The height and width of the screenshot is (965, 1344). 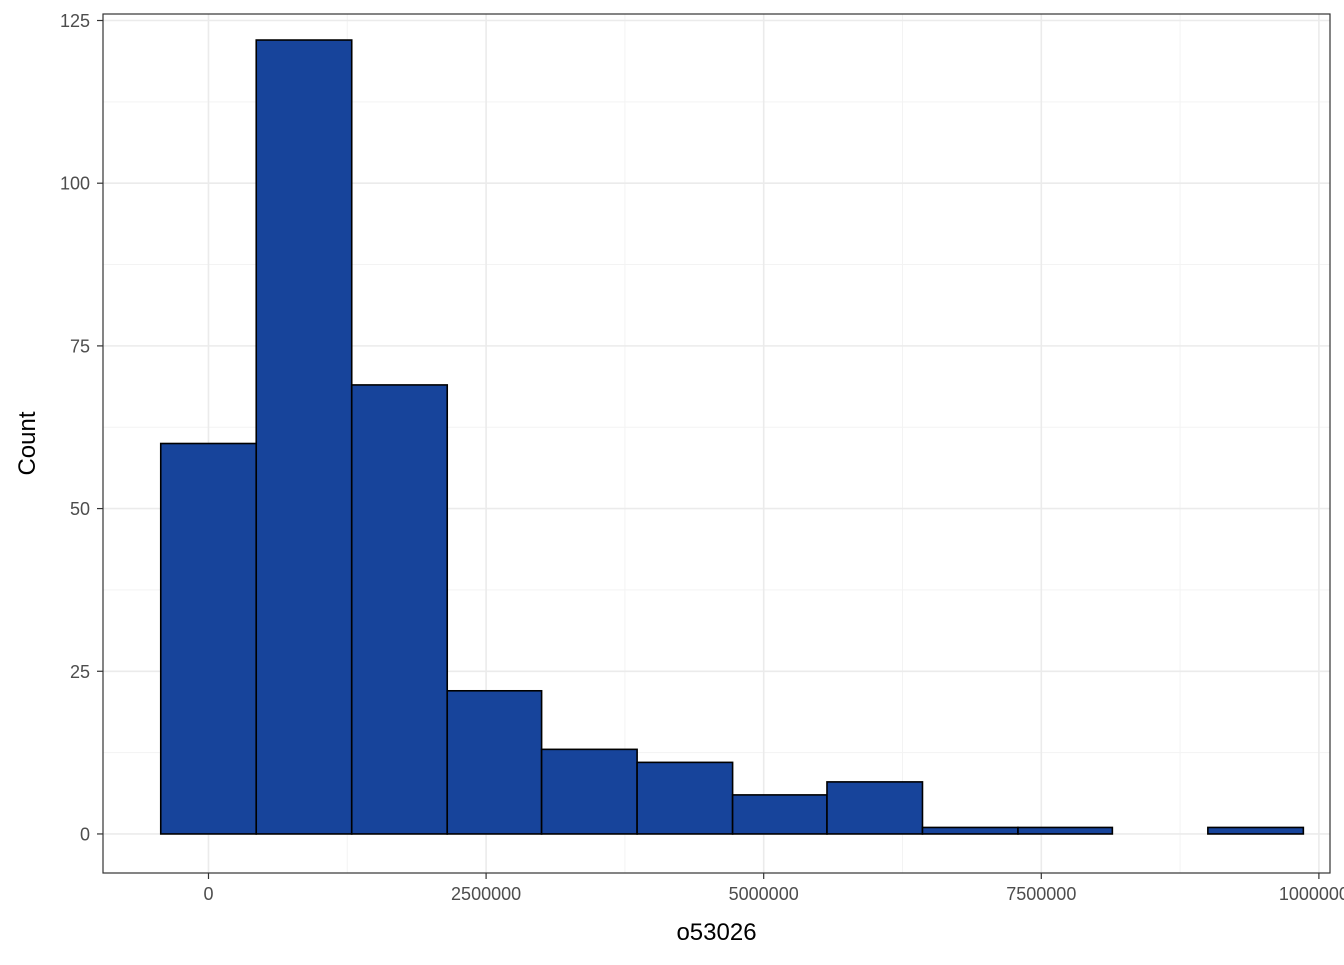 What do you see at coordinates (75, 184) in the screenshot?
I see `y-tick-label: 100` at bounding box center [75, 184].